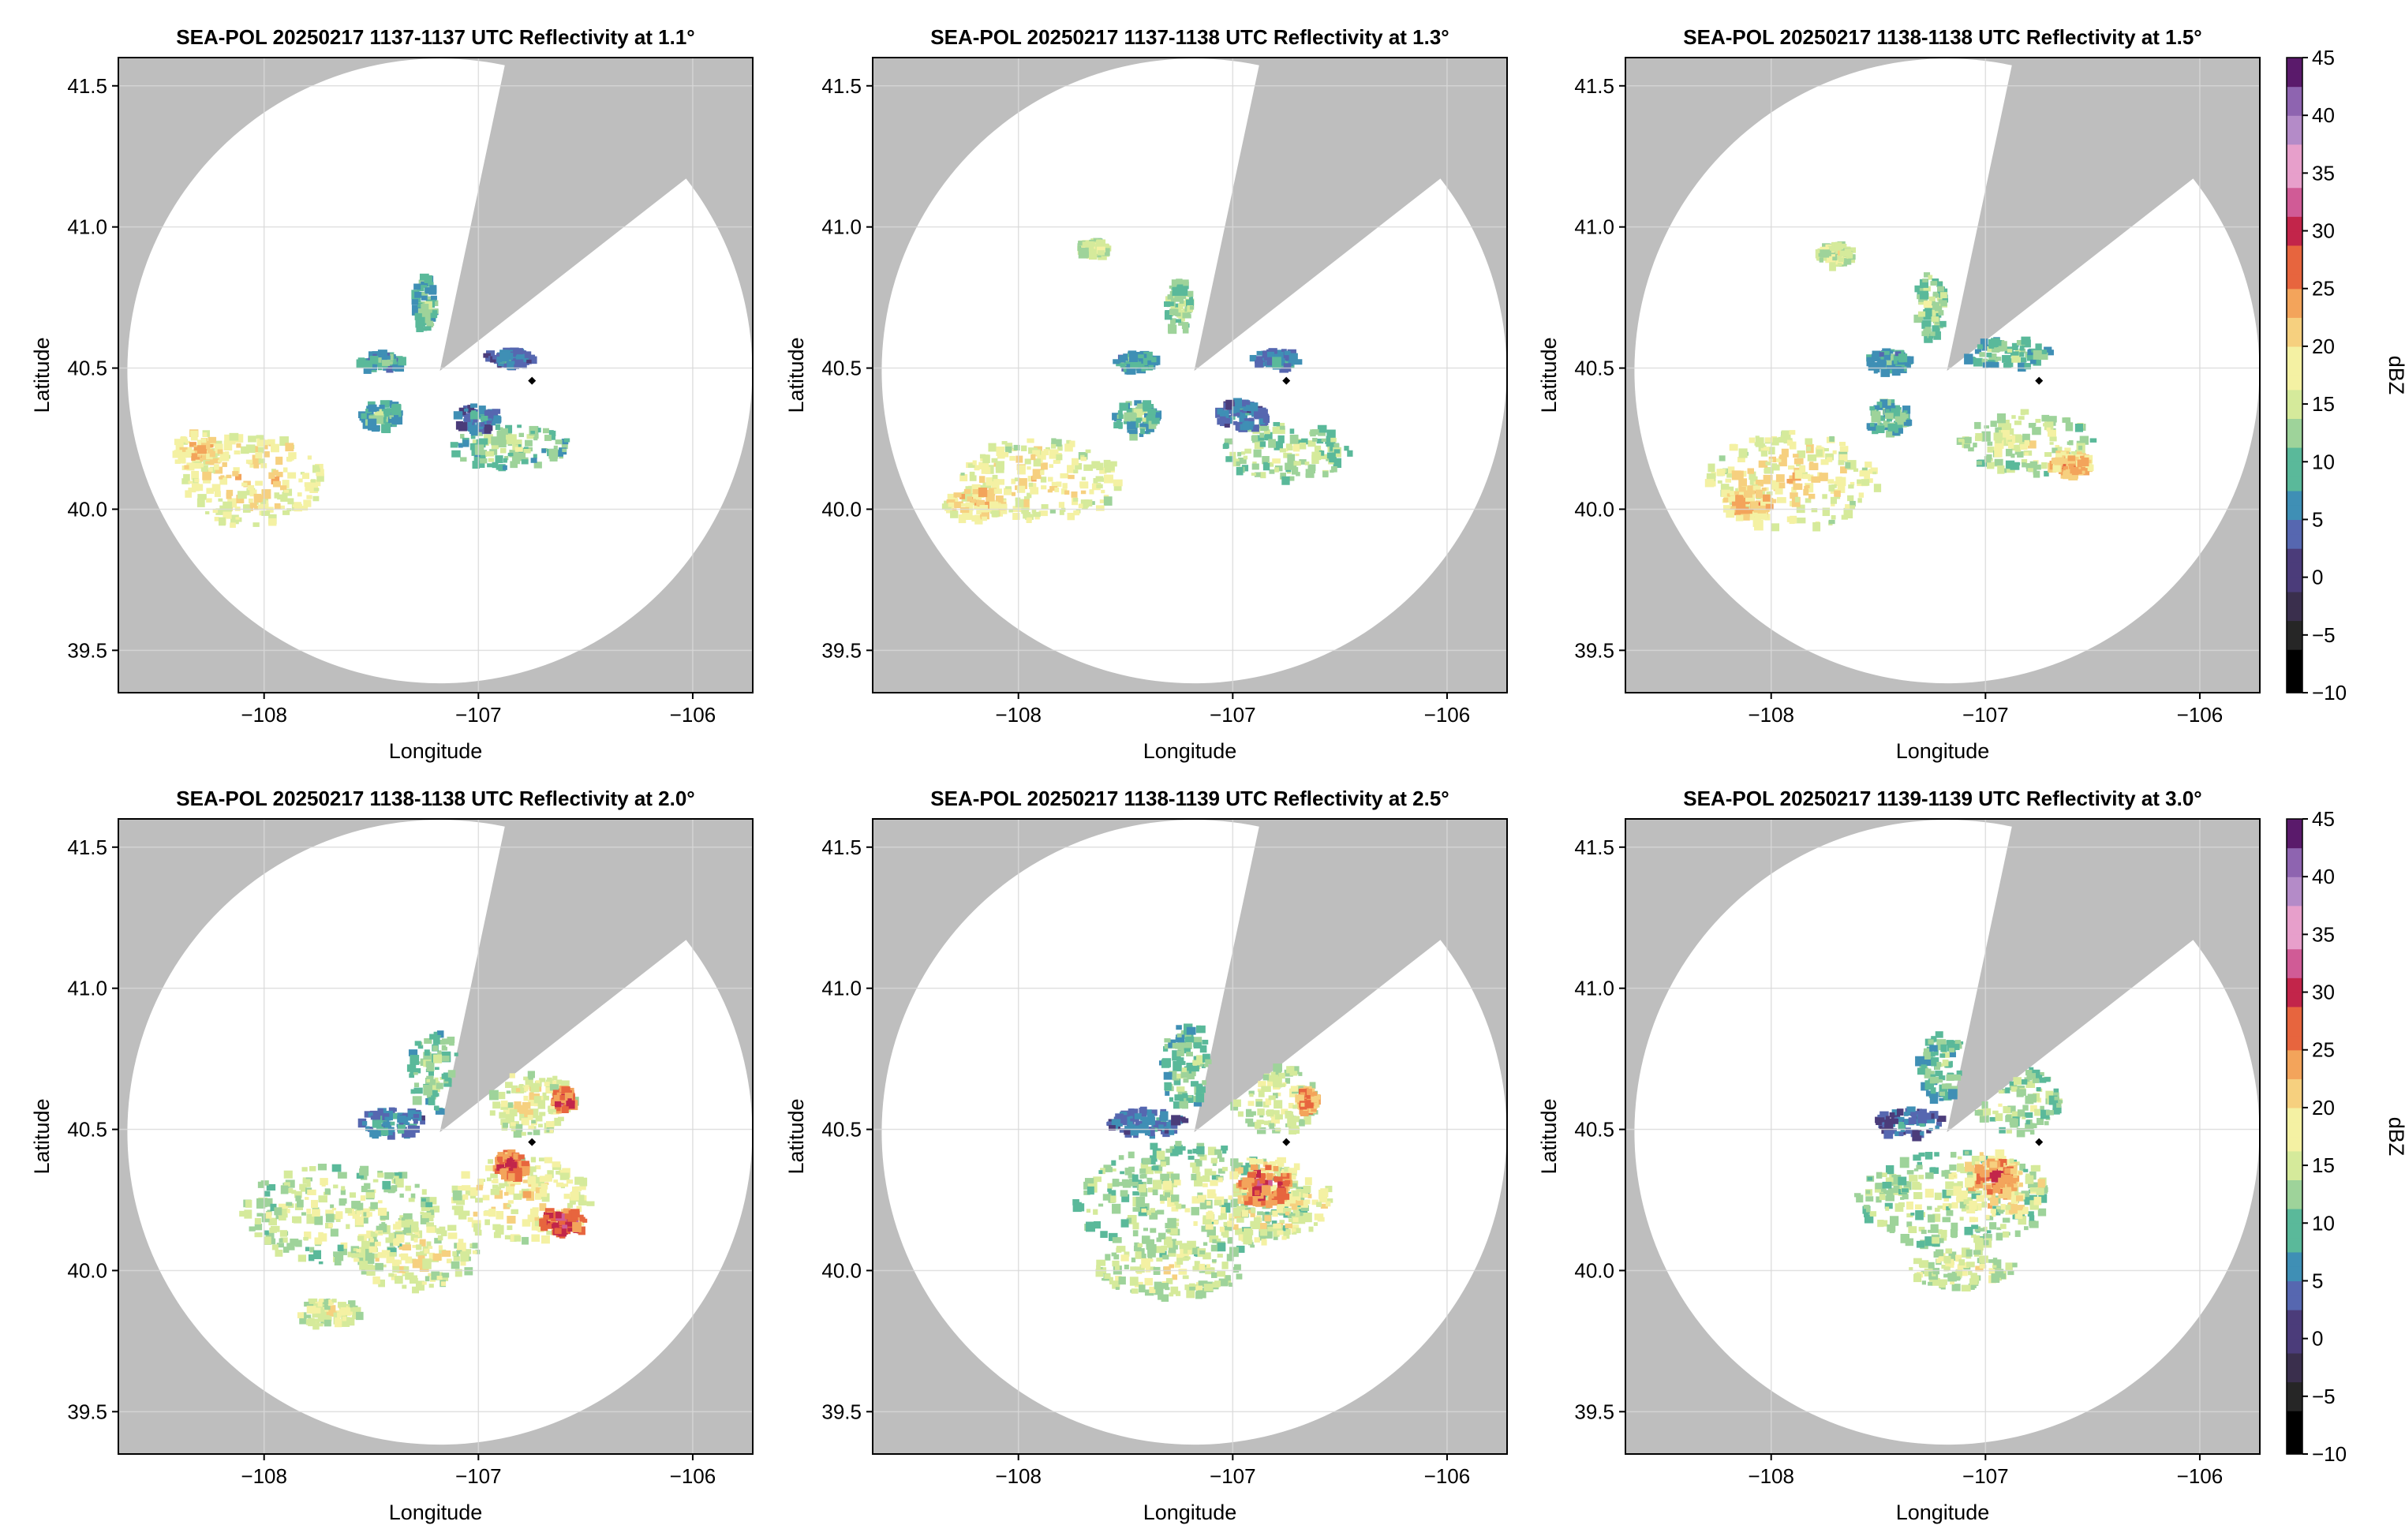 This screenshot has height=1540, width=2405. What do you see at coordinates (436, 751) in the screenshot?
I see `x-axis-label: Longitude` at bounding box center [436, 751].